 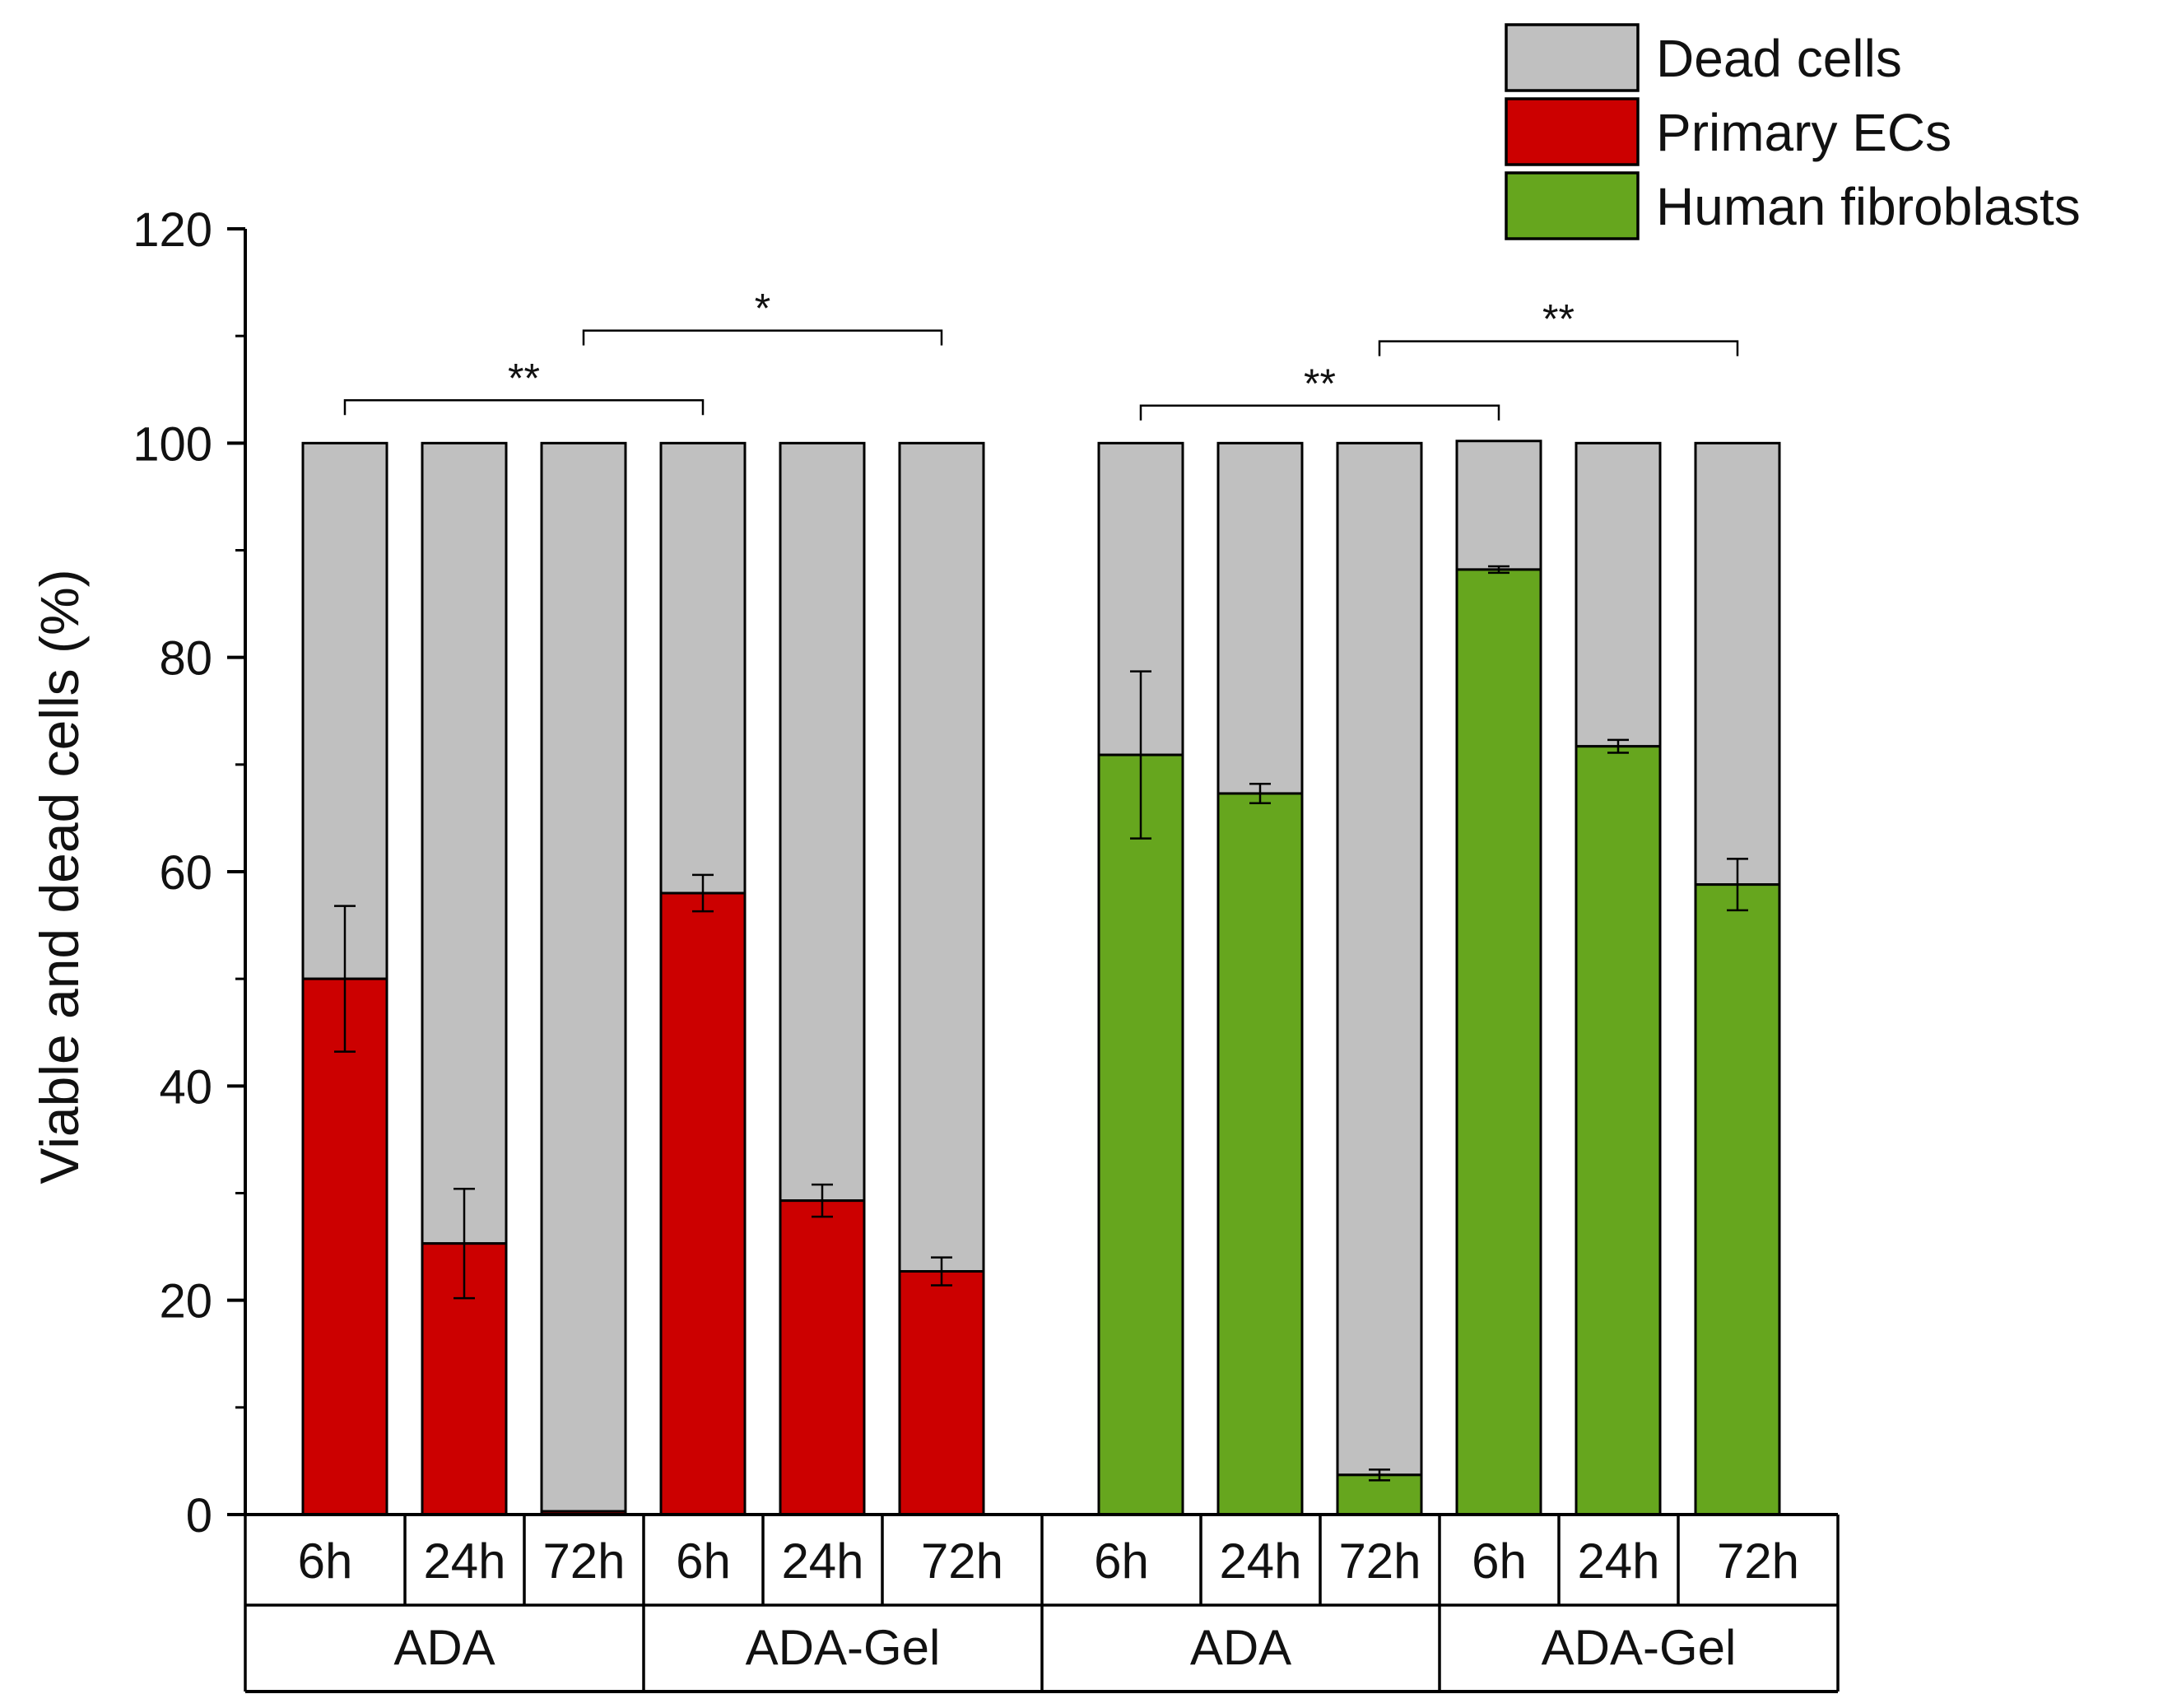 What do you see at coordinates (185, 1087) in the screenshot?
I see `y-tick-label: 40` at bounding box center [185, 1087].